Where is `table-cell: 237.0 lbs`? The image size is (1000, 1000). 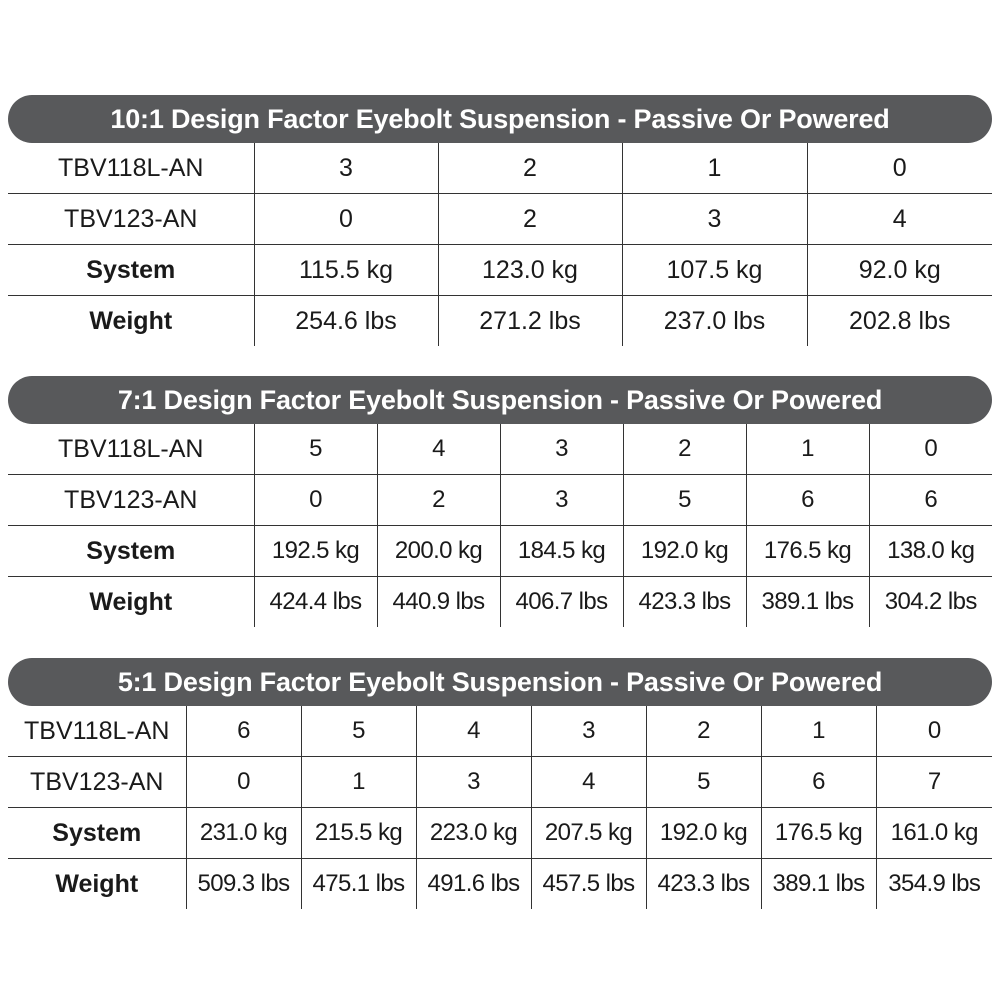 table-cell: 237.0 lbs is located at coordinates (714, 320).